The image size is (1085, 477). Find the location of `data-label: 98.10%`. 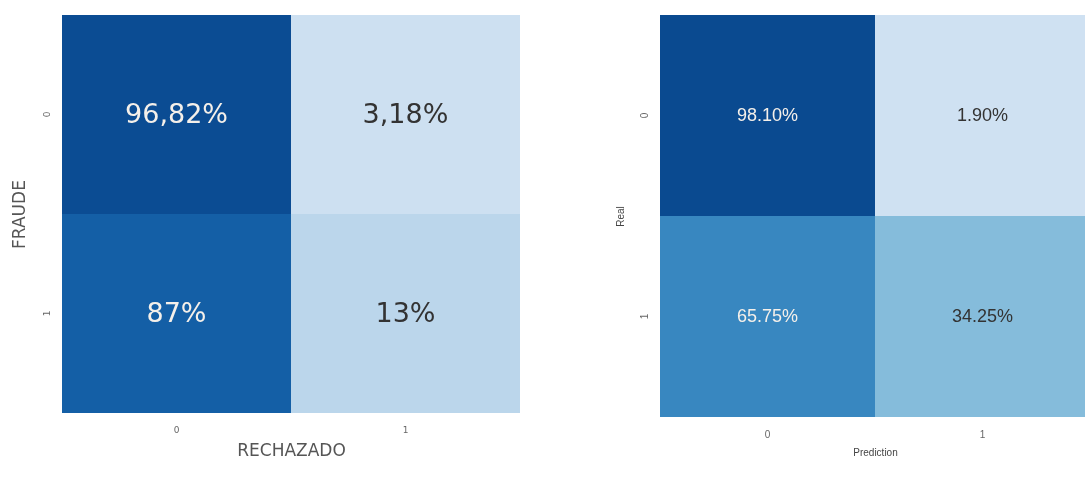

data-label: 98.10% is located at coordinates (767, 114).